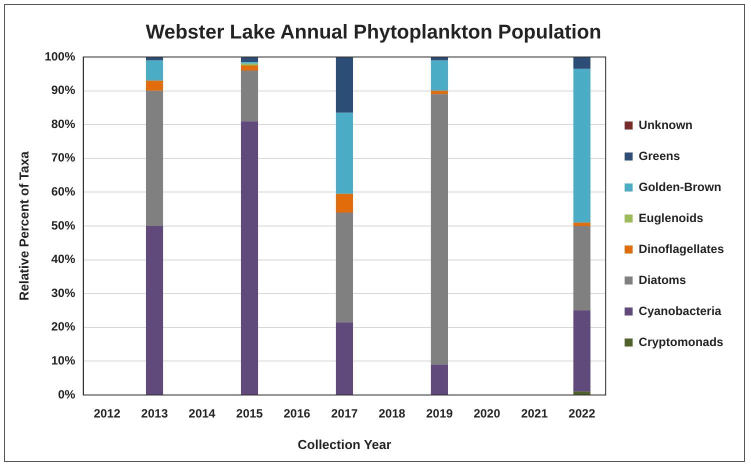 This screenshot has width=751, height=468. Describe the element at coordinates (63, 157) in the screenshot. I see `y-tick-label: 70%` at that location.